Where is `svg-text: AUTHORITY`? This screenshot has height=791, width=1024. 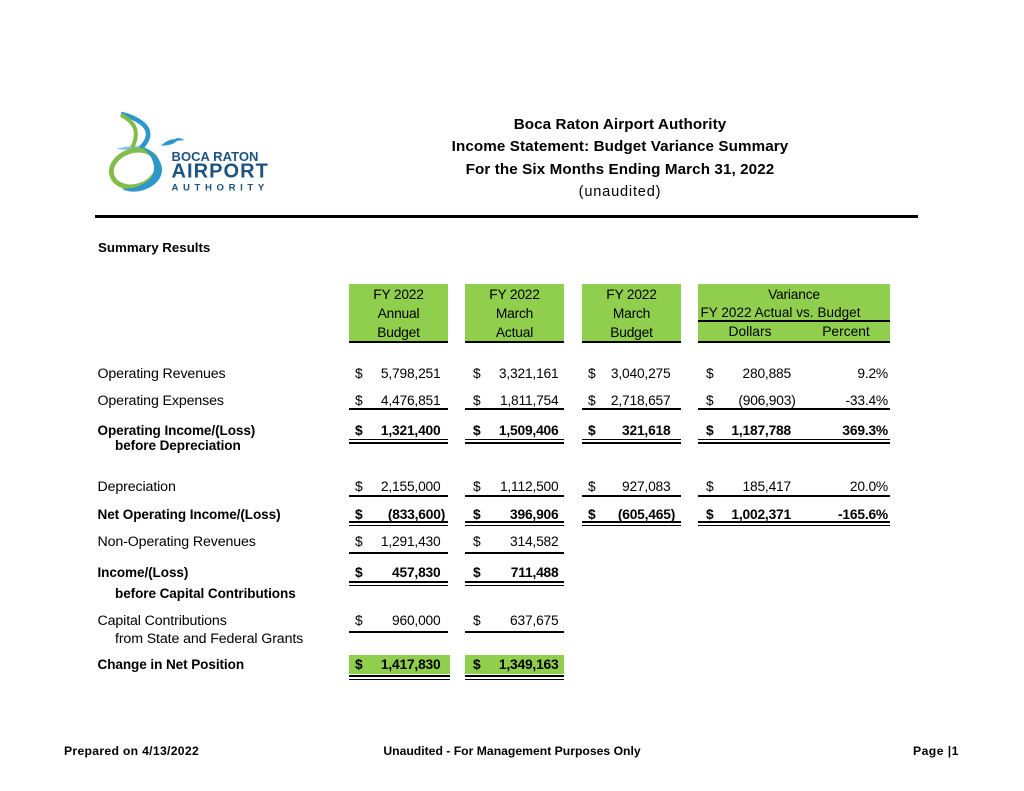 svg-text: AUTHORITY is located at coordinates (220, 188).